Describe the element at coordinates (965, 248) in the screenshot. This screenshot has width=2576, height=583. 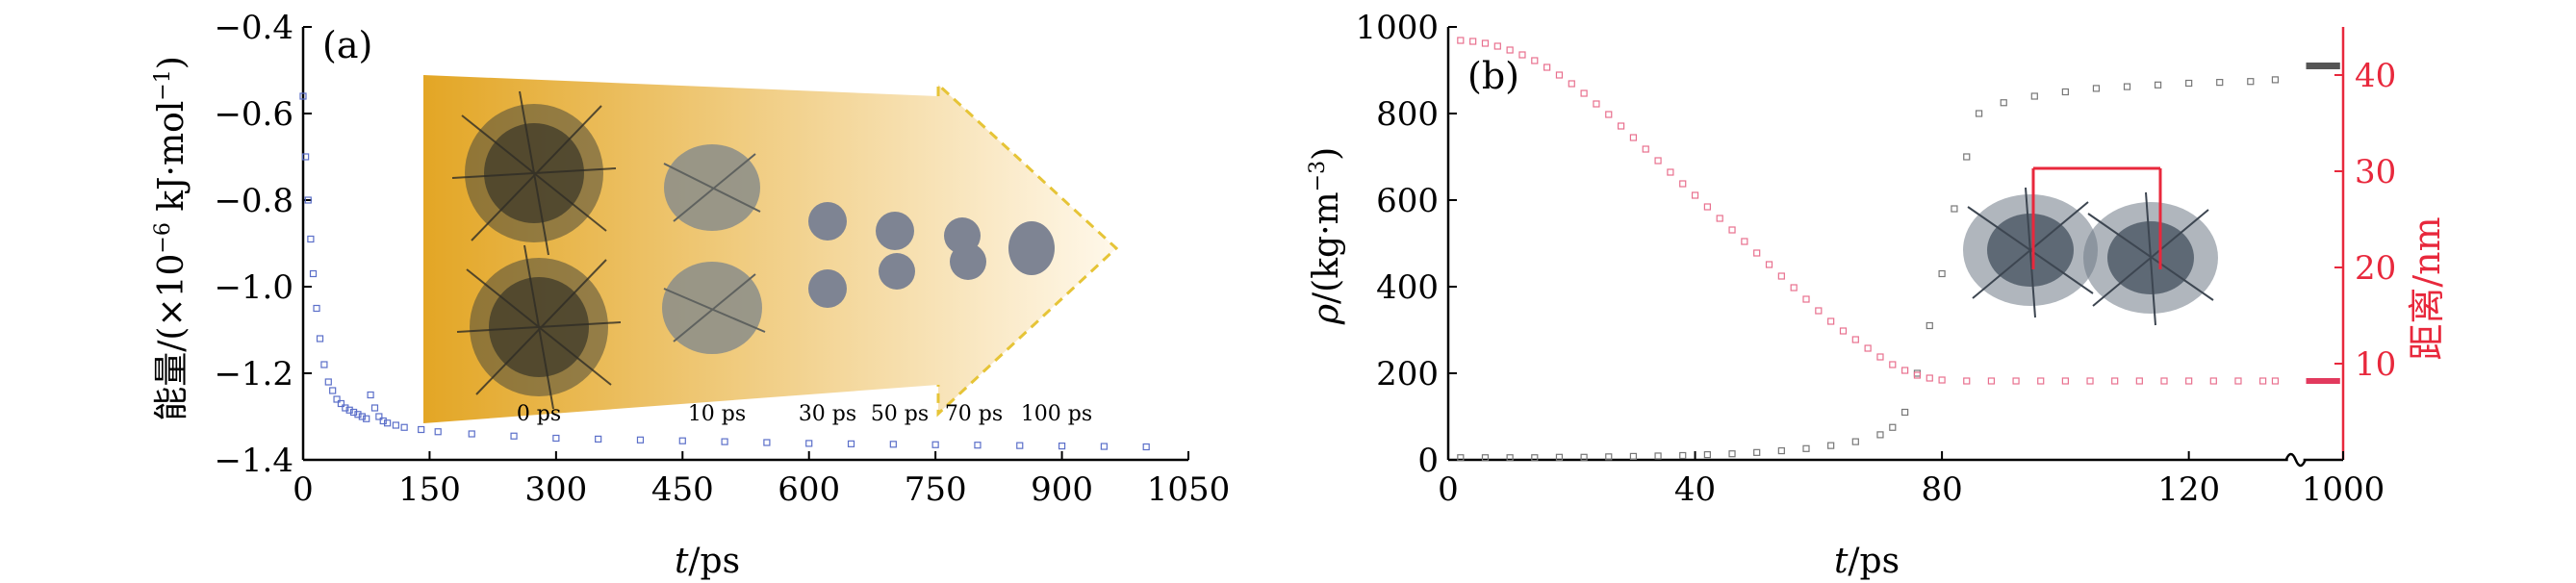
I see `snapshot-70ps` at that location.